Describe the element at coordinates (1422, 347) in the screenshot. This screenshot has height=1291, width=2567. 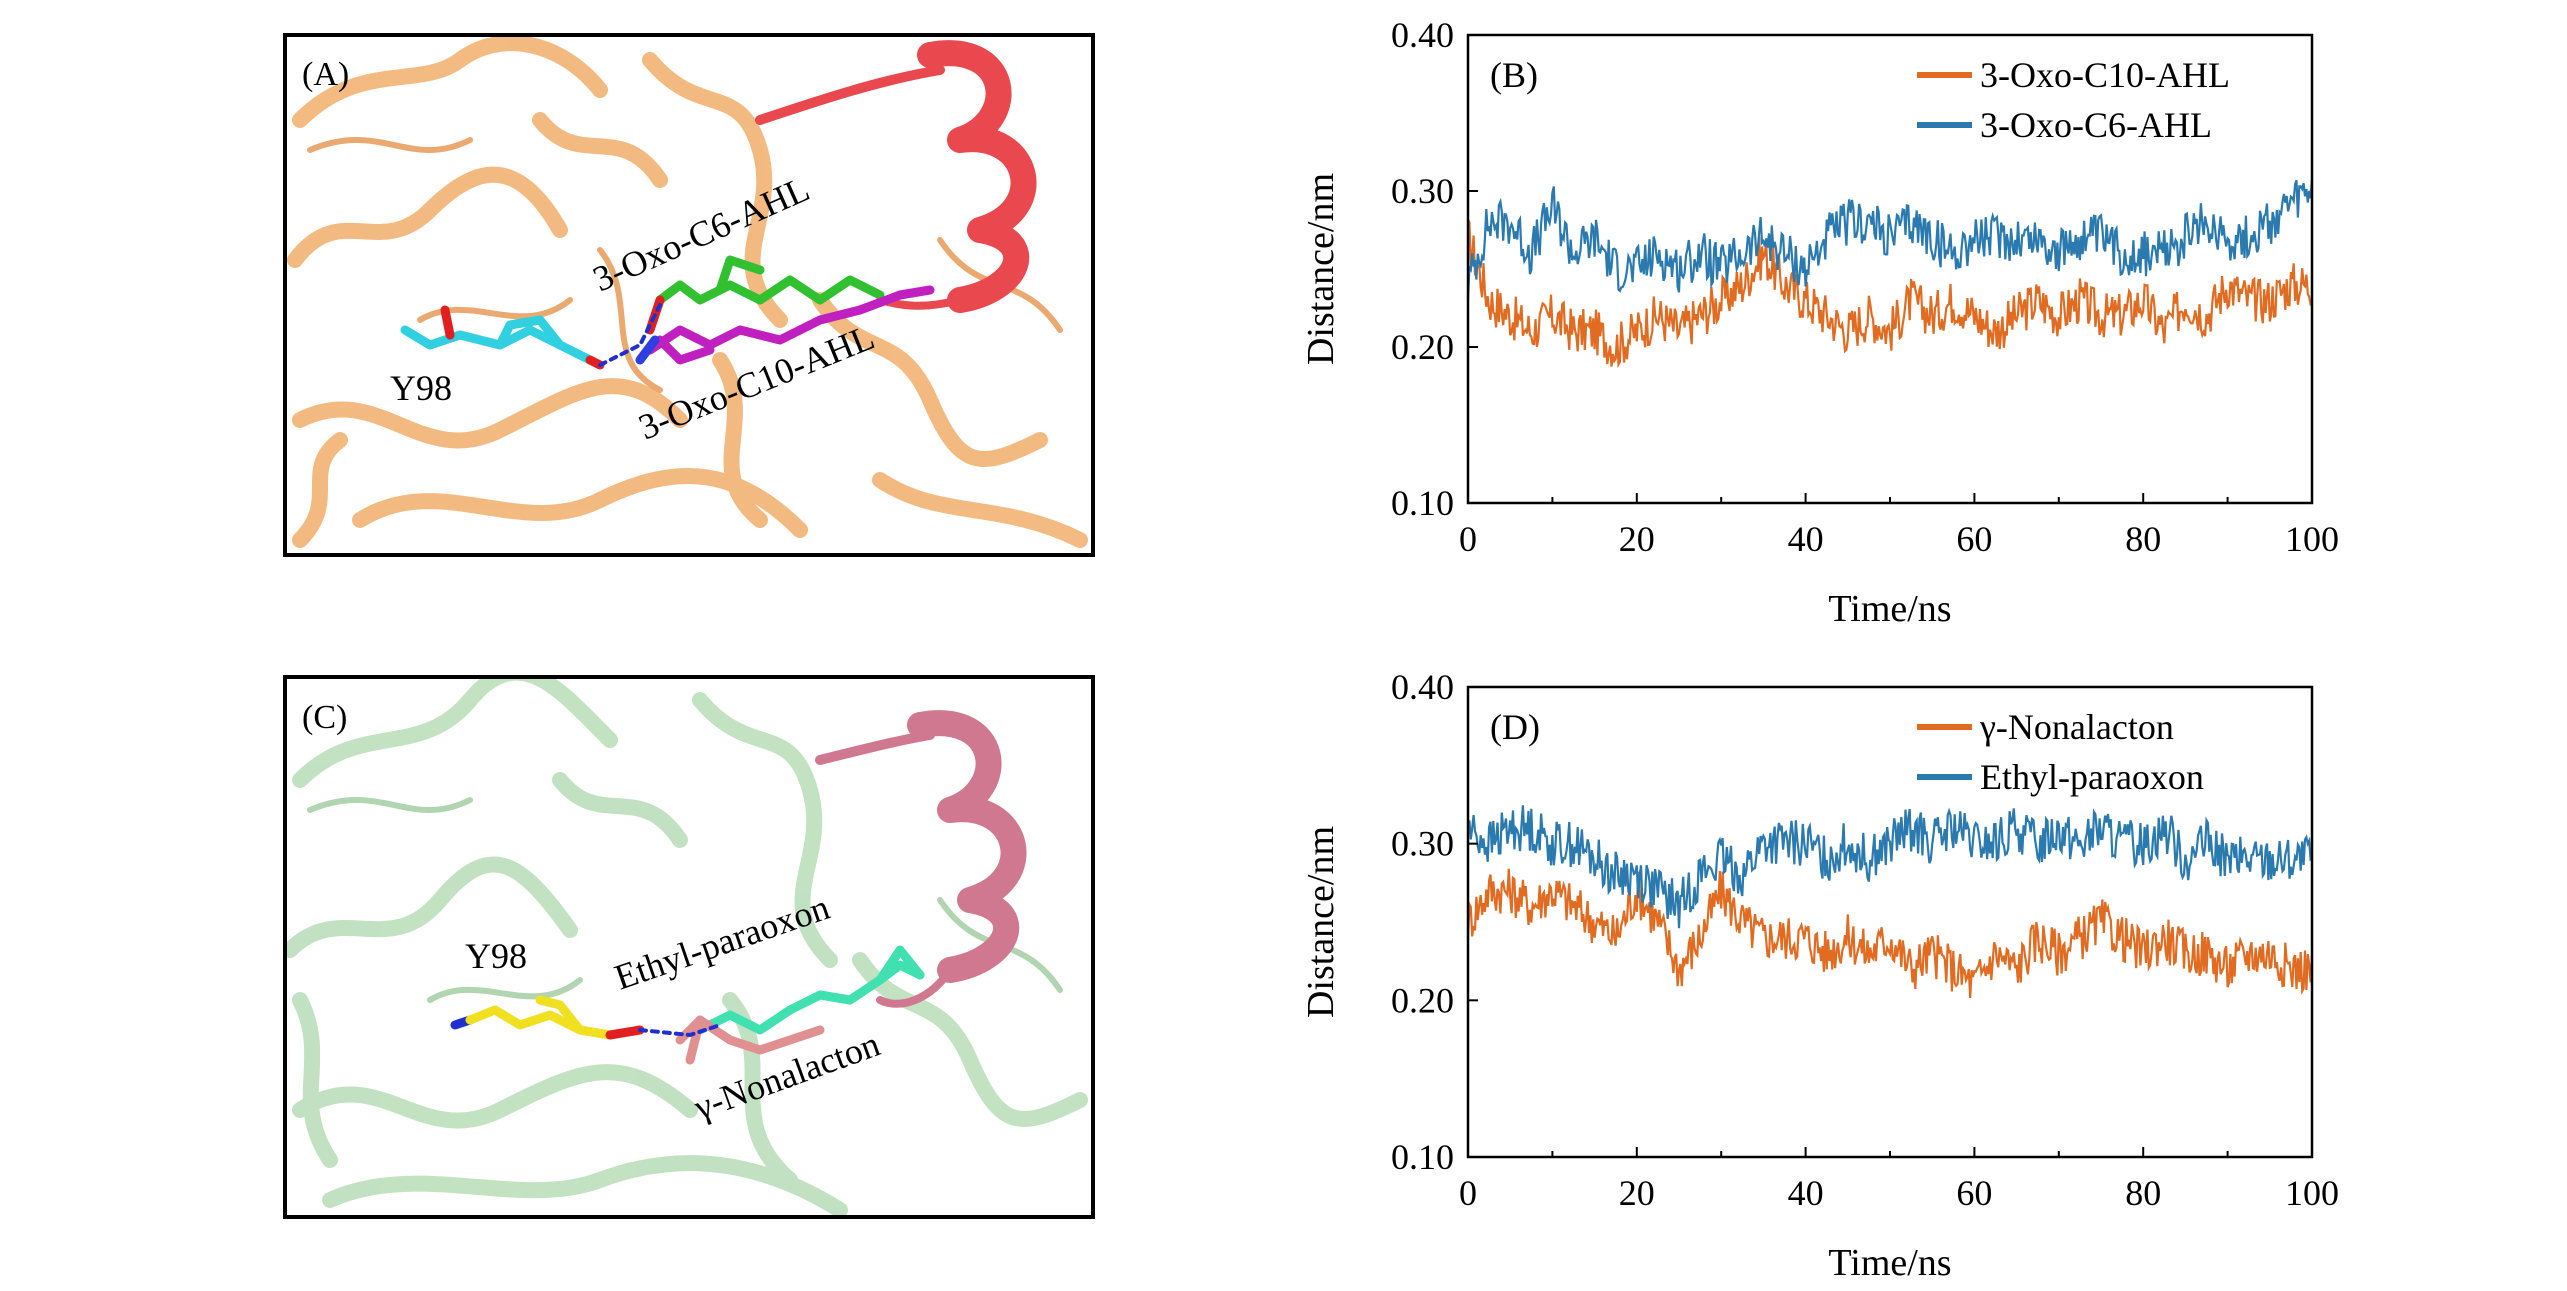
I see `chart-b-ytick-label: 0.20` at that location.